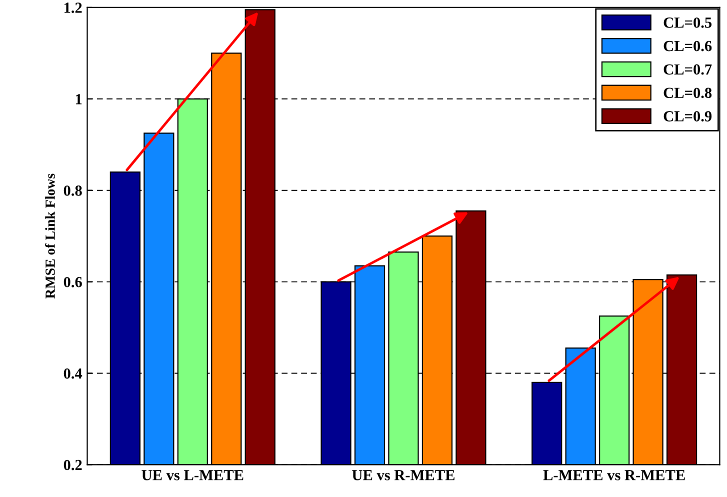  What do you see at coordinates (79, 99) in the screenshot?
I see `y-tick-label: 1` at bounding box center [79, 99].